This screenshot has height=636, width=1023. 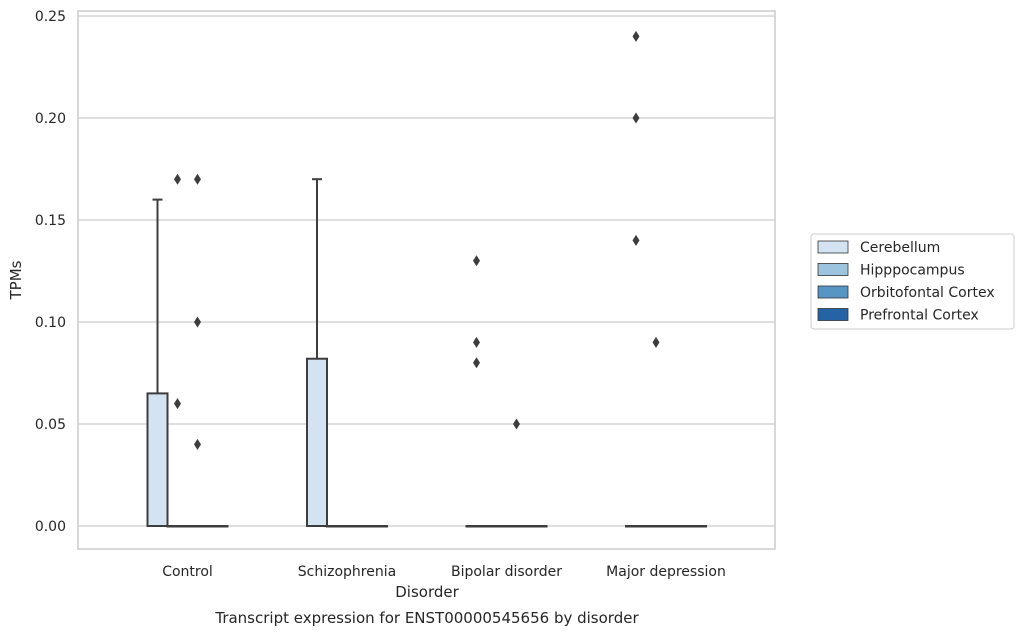 I want to click on y-tick-label: 0.05, so click(x=50, y=425).